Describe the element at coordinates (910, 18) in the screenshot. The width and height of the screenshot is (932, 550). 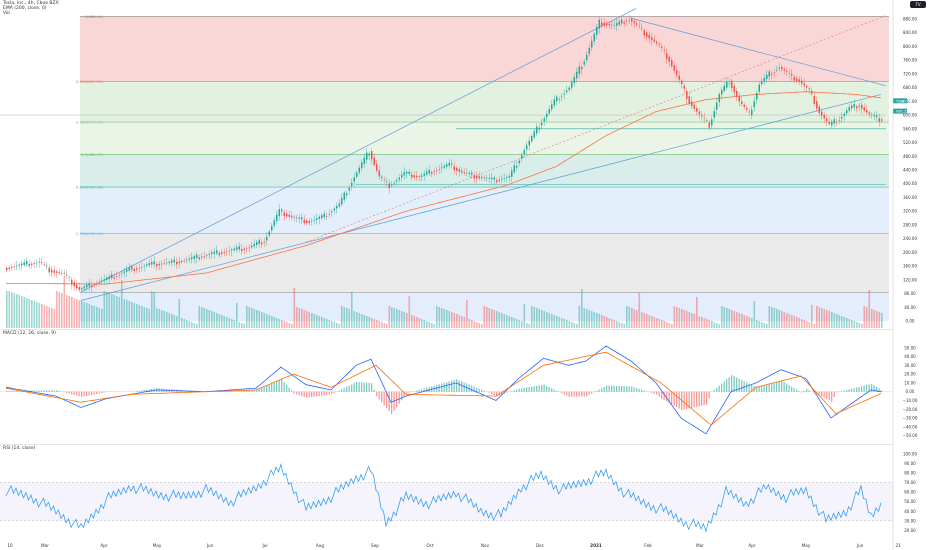
I see `price-tick-label: 880.00` at that location.